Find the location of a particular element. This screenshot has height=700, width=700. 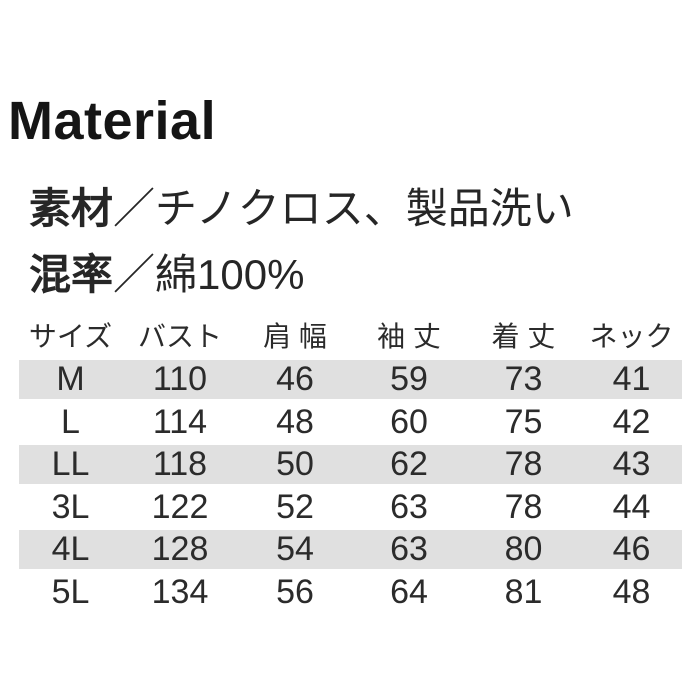

measurement-cell: 80 is located at coordinates (523, 549).